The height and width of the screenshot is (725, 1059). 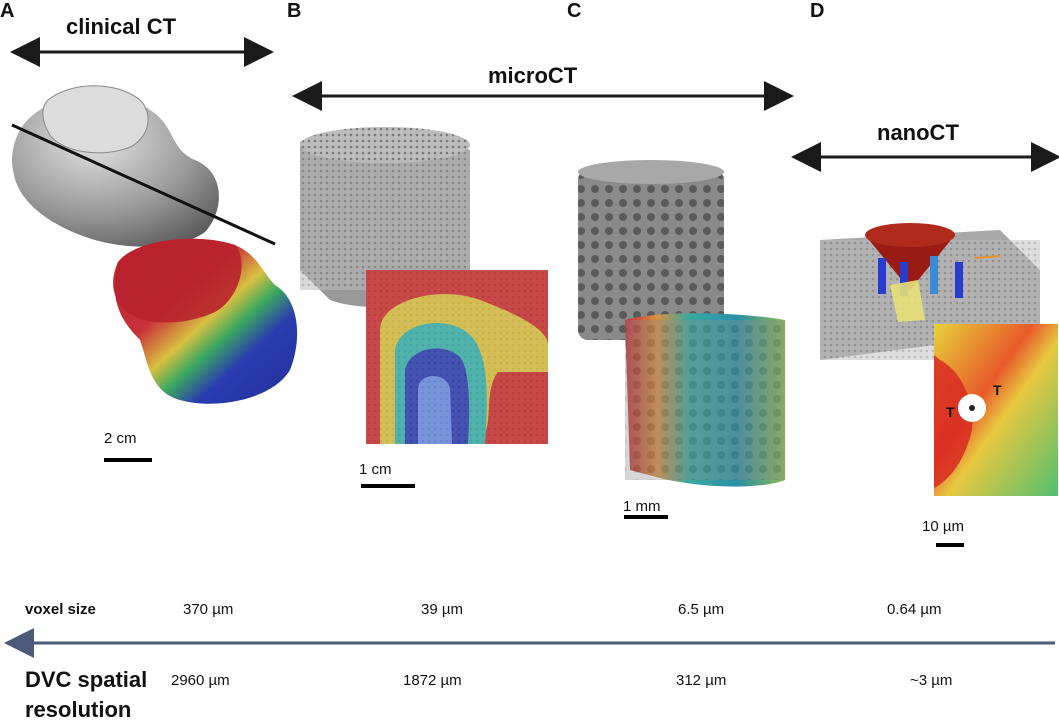 I want to click on modality-microct: microCT, so click(x=533, y=75).